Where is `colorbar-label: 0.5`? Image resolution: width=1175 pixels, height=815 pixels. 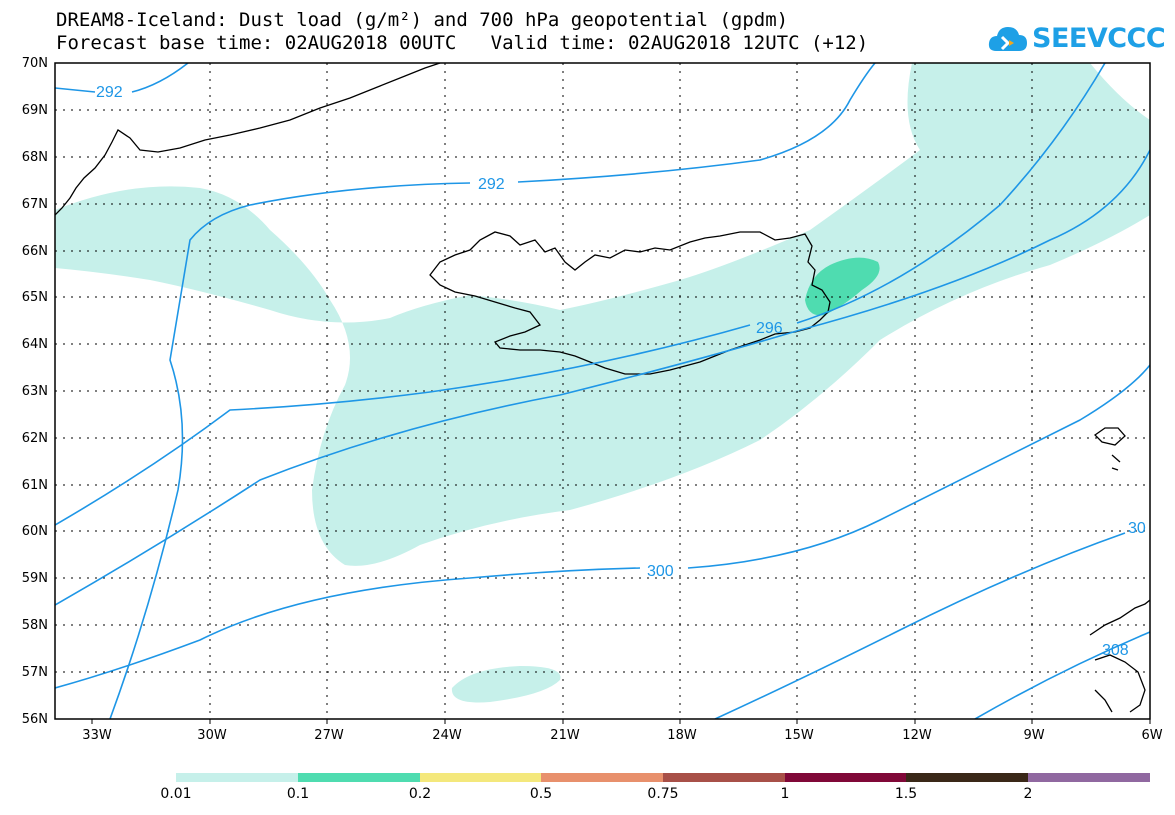 colorbar-label: 0.5 is located at coordinates (541, 794).